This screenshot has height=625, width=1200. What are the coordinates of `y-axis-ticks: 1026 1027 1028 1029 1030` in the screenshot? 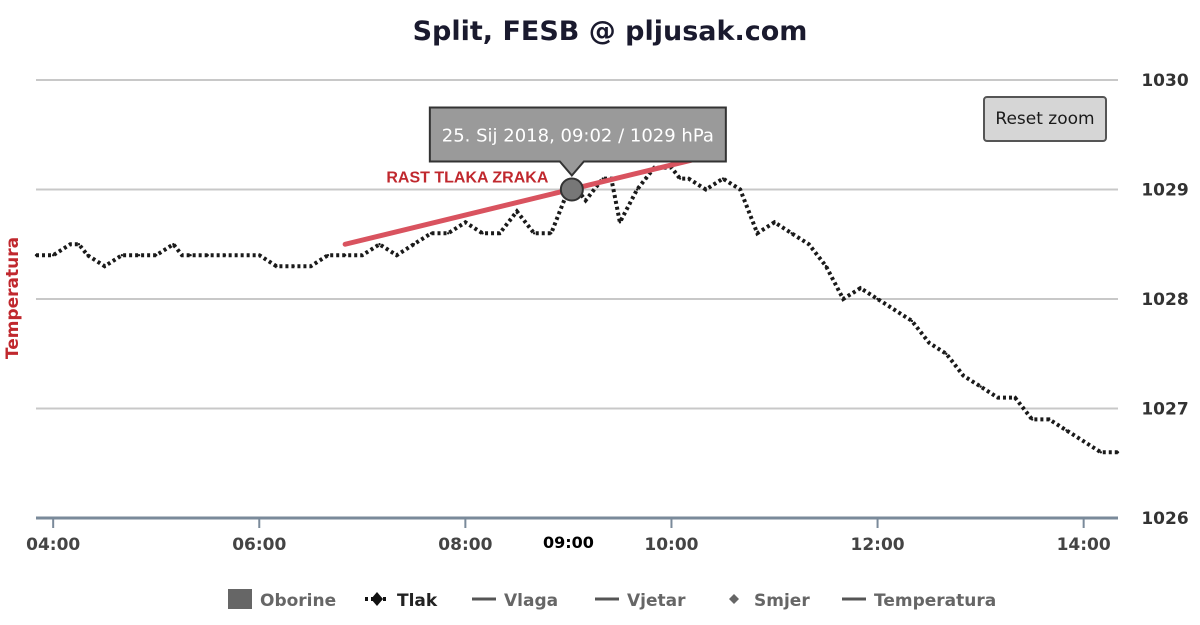 It's located at (1164, 300).